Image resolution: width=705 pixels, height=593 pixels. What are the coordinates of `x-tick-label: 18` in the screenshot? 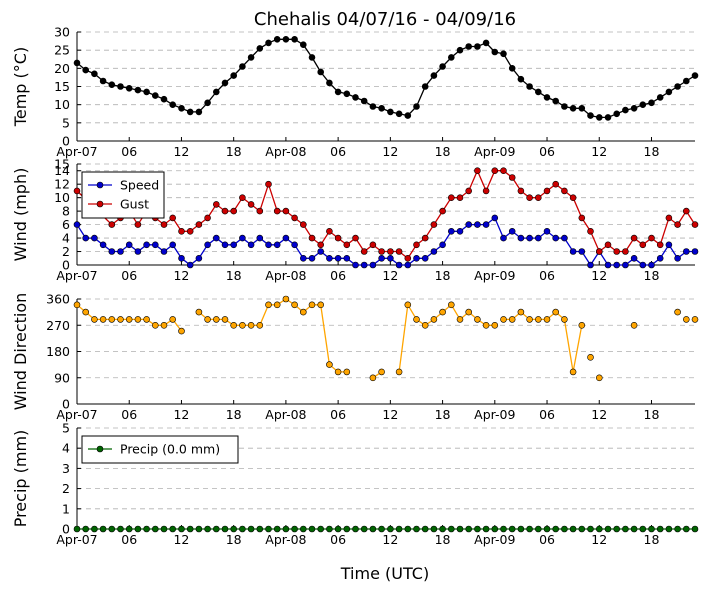 It's located at (443, 539).